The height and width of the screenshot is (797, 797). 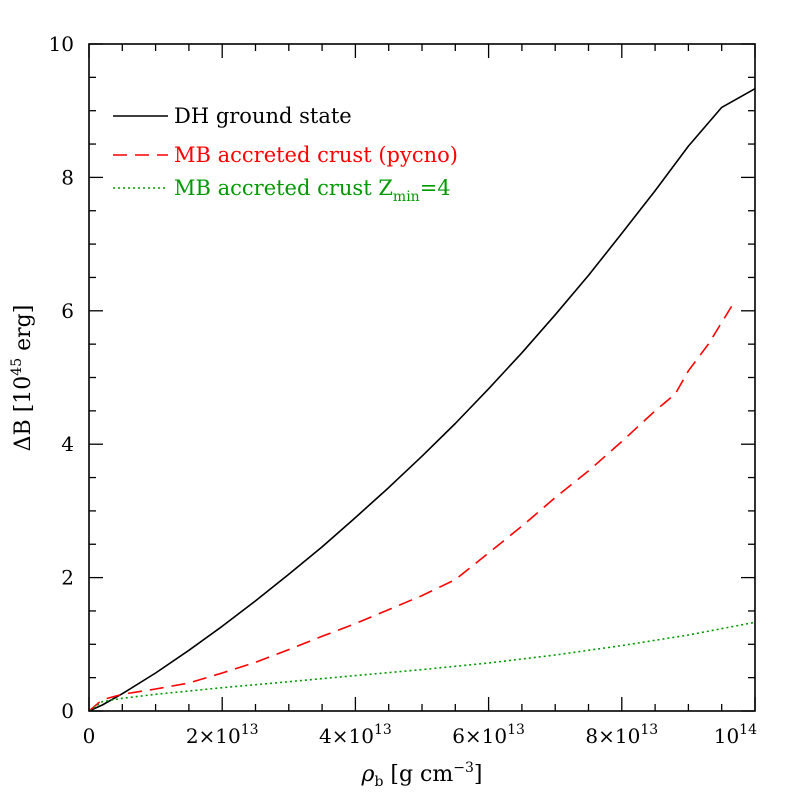 I want to click on legend-label-1: MB accreted crust (pycno), so click(x=316, y=155).